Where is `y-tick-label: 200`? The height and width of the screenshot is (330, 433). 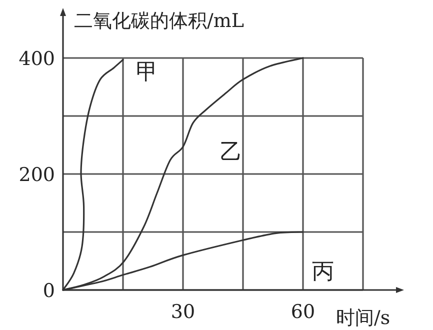
y-tick-label: 200 is located at coordinates (36, 175).